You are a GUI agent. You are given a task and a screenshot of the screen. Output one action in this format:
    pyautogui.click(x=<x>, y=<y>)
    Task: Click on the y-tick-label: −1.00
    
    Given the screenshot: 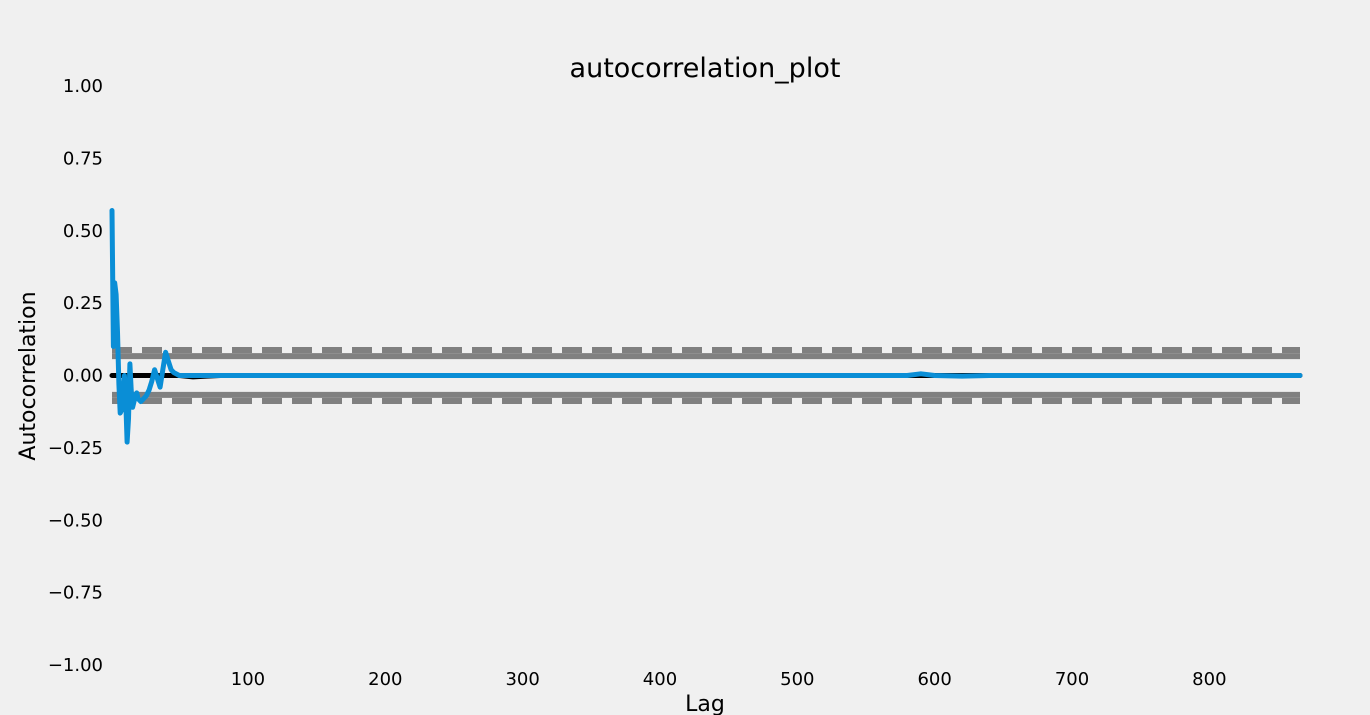 What is the action you would take?
    pyautogui.click(x=75, y=665)
    